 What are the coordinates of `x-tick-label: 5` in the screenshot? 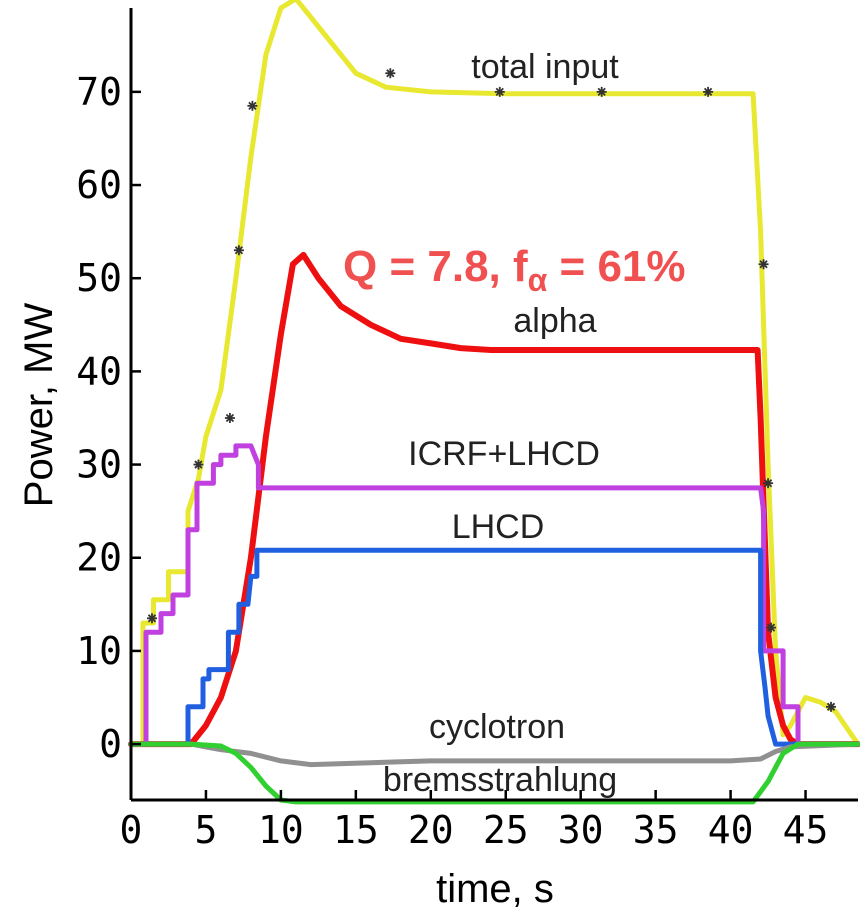 It's located at (206, 830).